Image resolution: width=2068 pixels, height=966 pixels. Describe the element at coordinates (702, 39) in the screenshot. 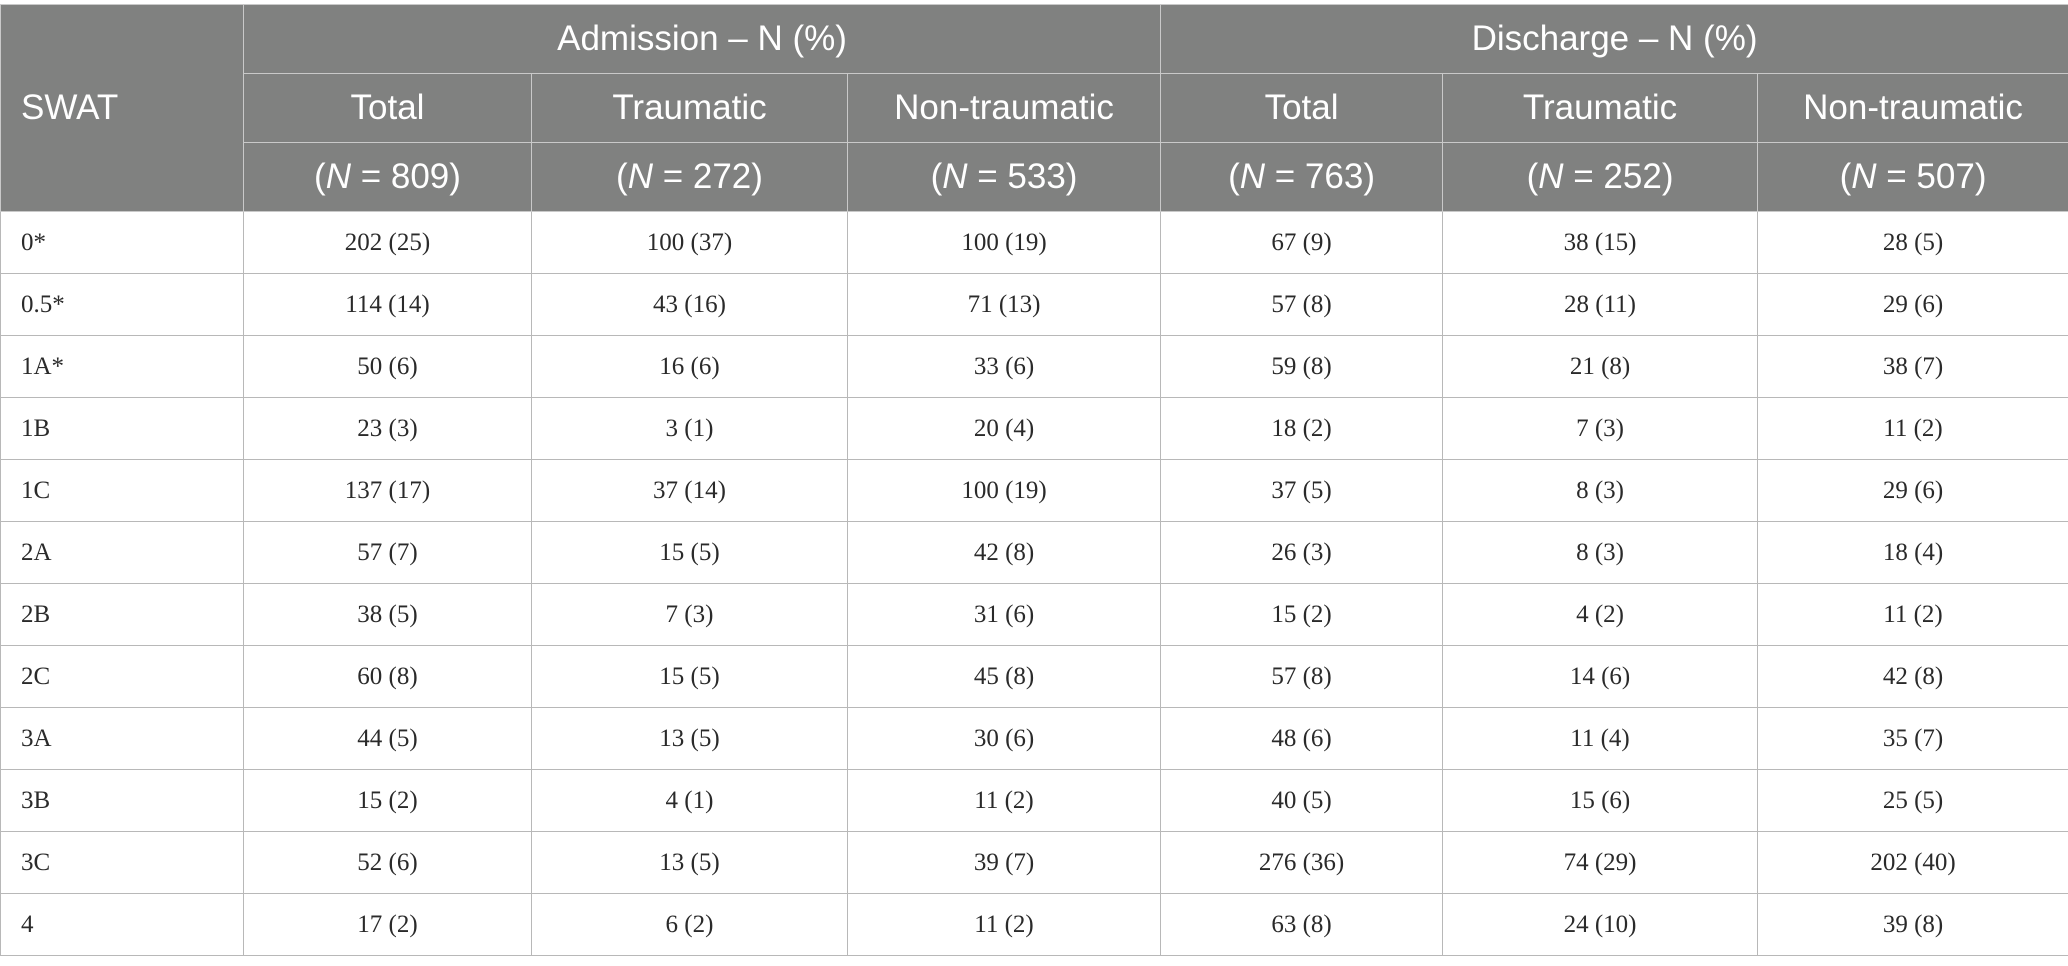

I see `admission-group-header: Admission – N (%)` at that location.